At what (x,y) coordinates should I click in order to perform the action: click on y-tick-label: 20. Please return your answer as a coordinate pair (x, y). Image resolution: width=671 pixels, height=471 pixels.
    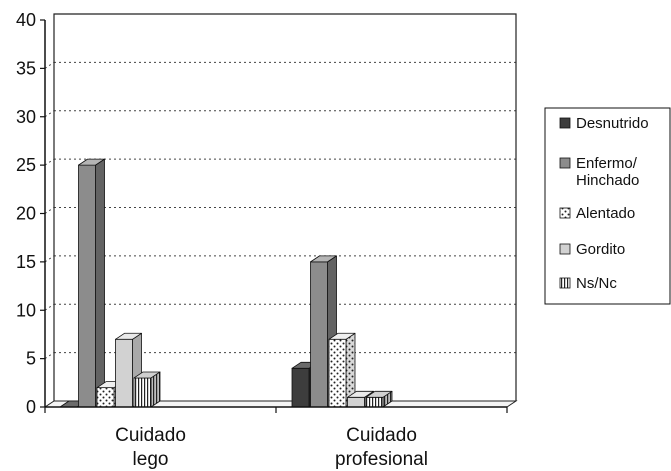
    Looking at the image, I should click on (26, 214).